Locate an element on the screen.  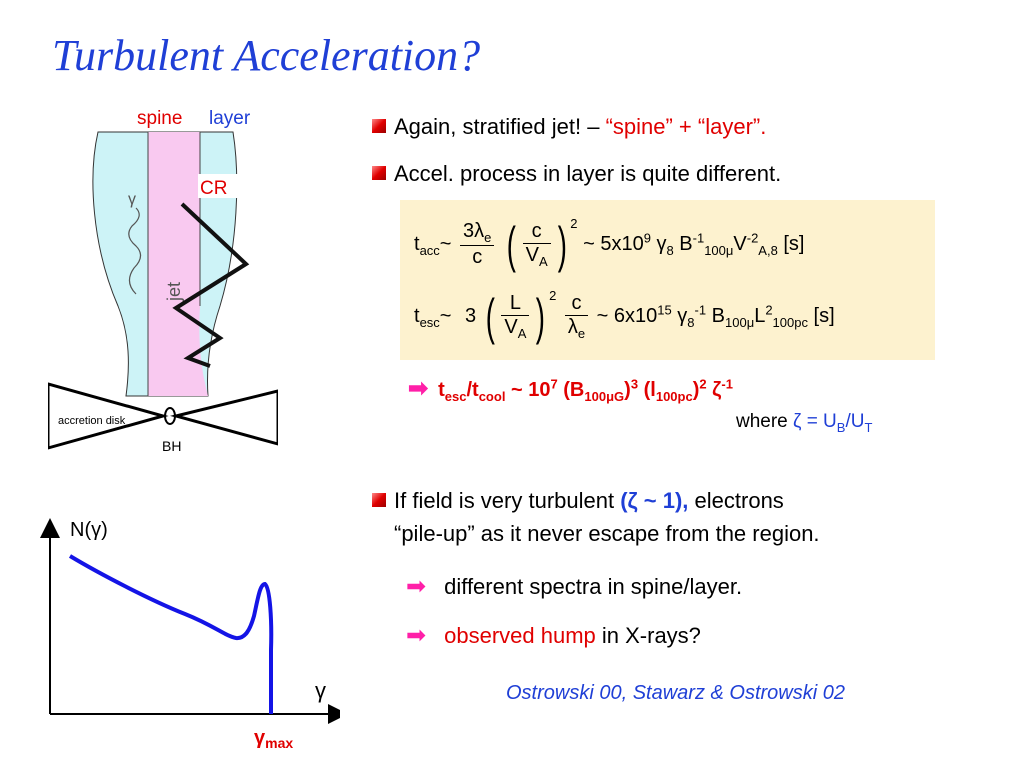
tacc-fraction-1: 3λe c is located at coordinates (477, 244).